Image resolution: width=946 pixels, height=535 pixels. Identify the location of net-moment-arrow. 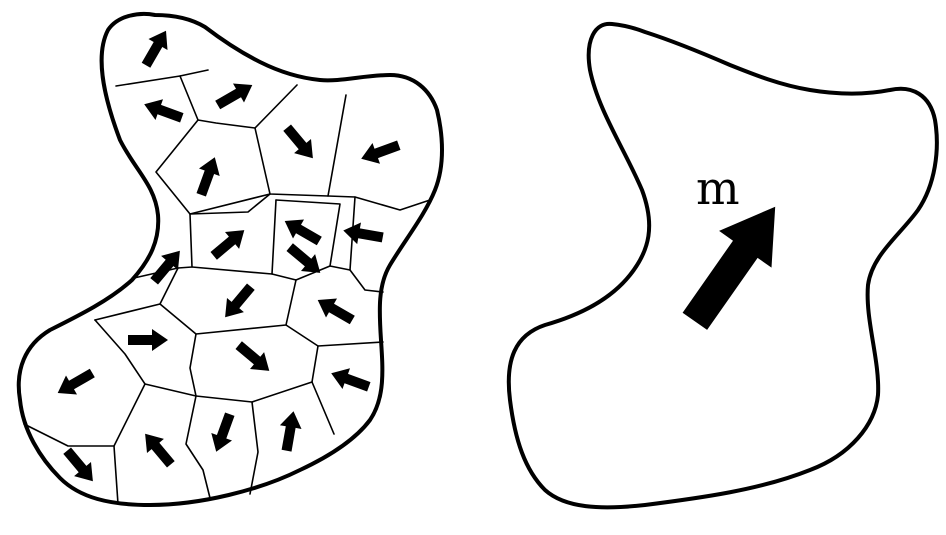
(729, 268).